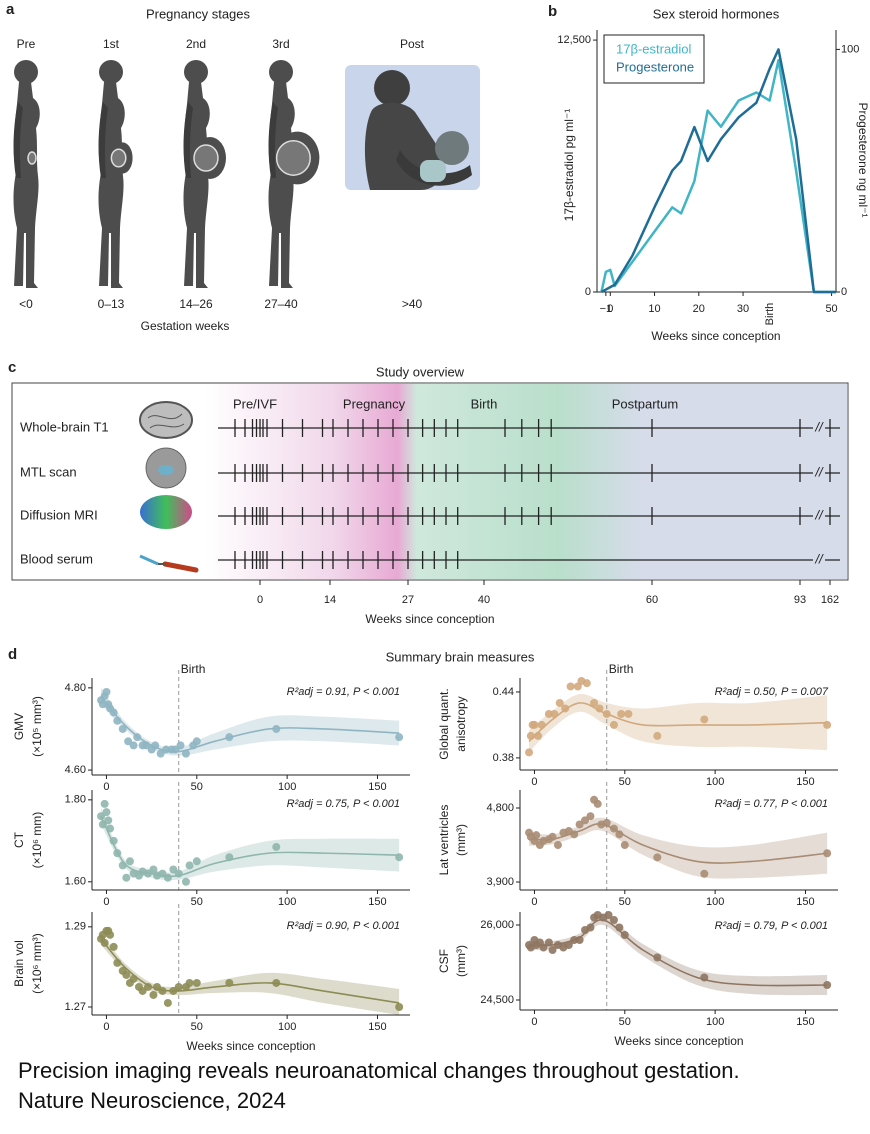 The image size is (870, 1134). I want to click on y-tick-label: 1.29, so click(75, 927).